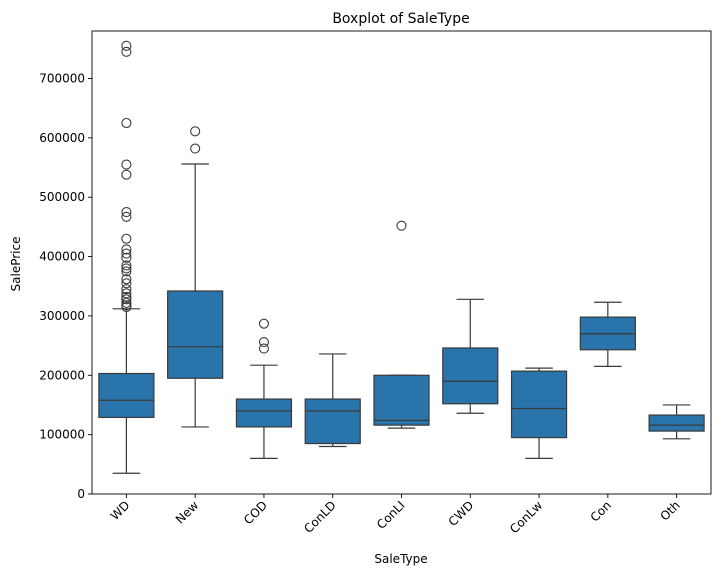 Image resolution: width=721 pixels, height=576 pixels. Describe the element at coordinates (195, 277) in the screenshot. I see `box-group-new` at that location.